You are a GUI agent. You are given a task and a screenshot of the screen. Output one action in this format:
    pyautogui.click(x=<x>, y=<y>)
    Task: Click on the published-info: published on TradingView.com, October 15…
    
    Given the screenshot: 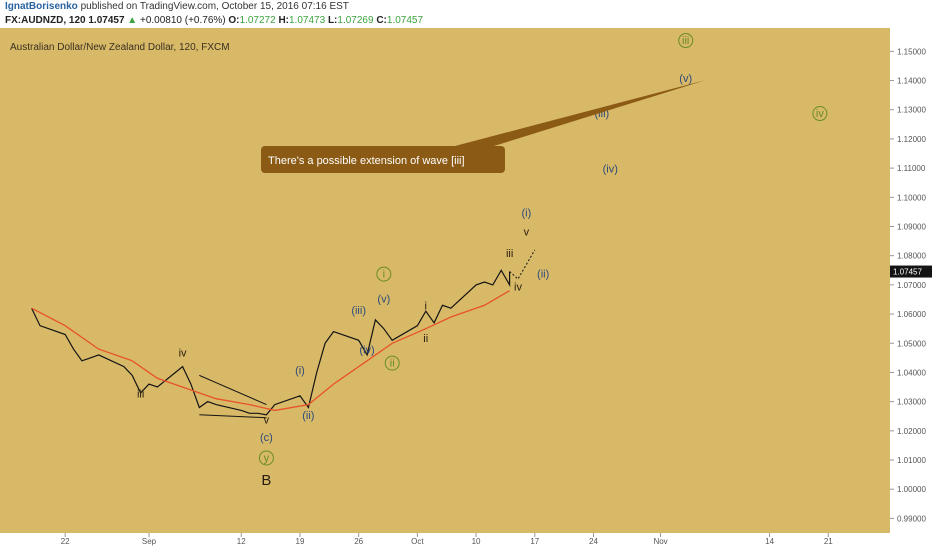 What is the action you would take?
    pyautogui.click(x=214, y=6)
    